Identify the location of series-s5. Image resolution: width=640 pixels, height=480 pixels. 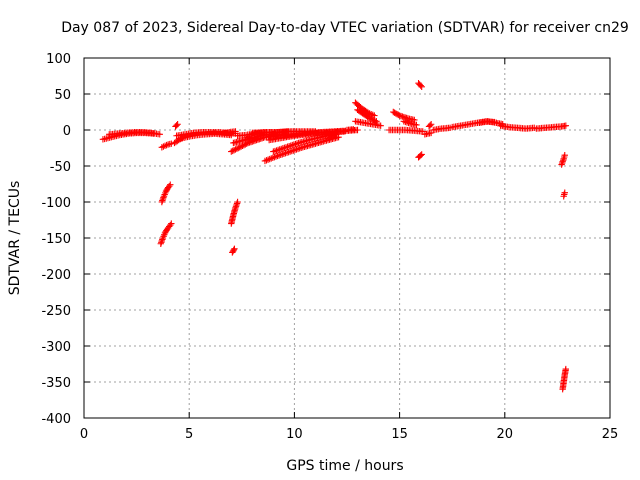
(166, 233).